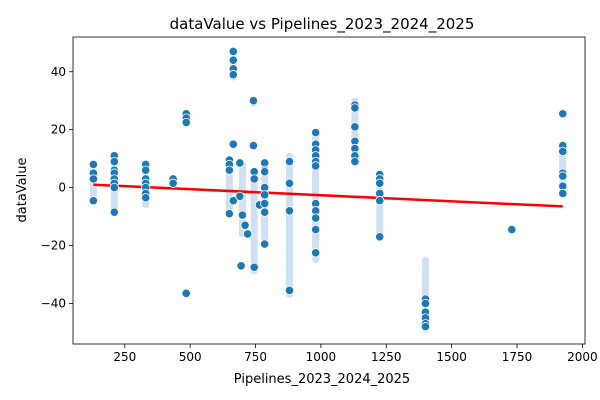 Image resolution: width=600 pixels, height=400 pixels. What do you see at coordinates (386, 357) in the screenshot?
I see `x-tick-label: 1250` at bounding box center [386, 357].